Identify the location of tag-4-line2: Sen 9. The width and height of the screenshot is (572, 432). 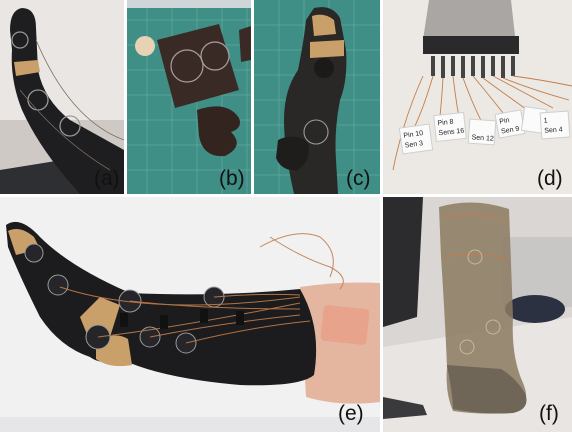
(510, 130).